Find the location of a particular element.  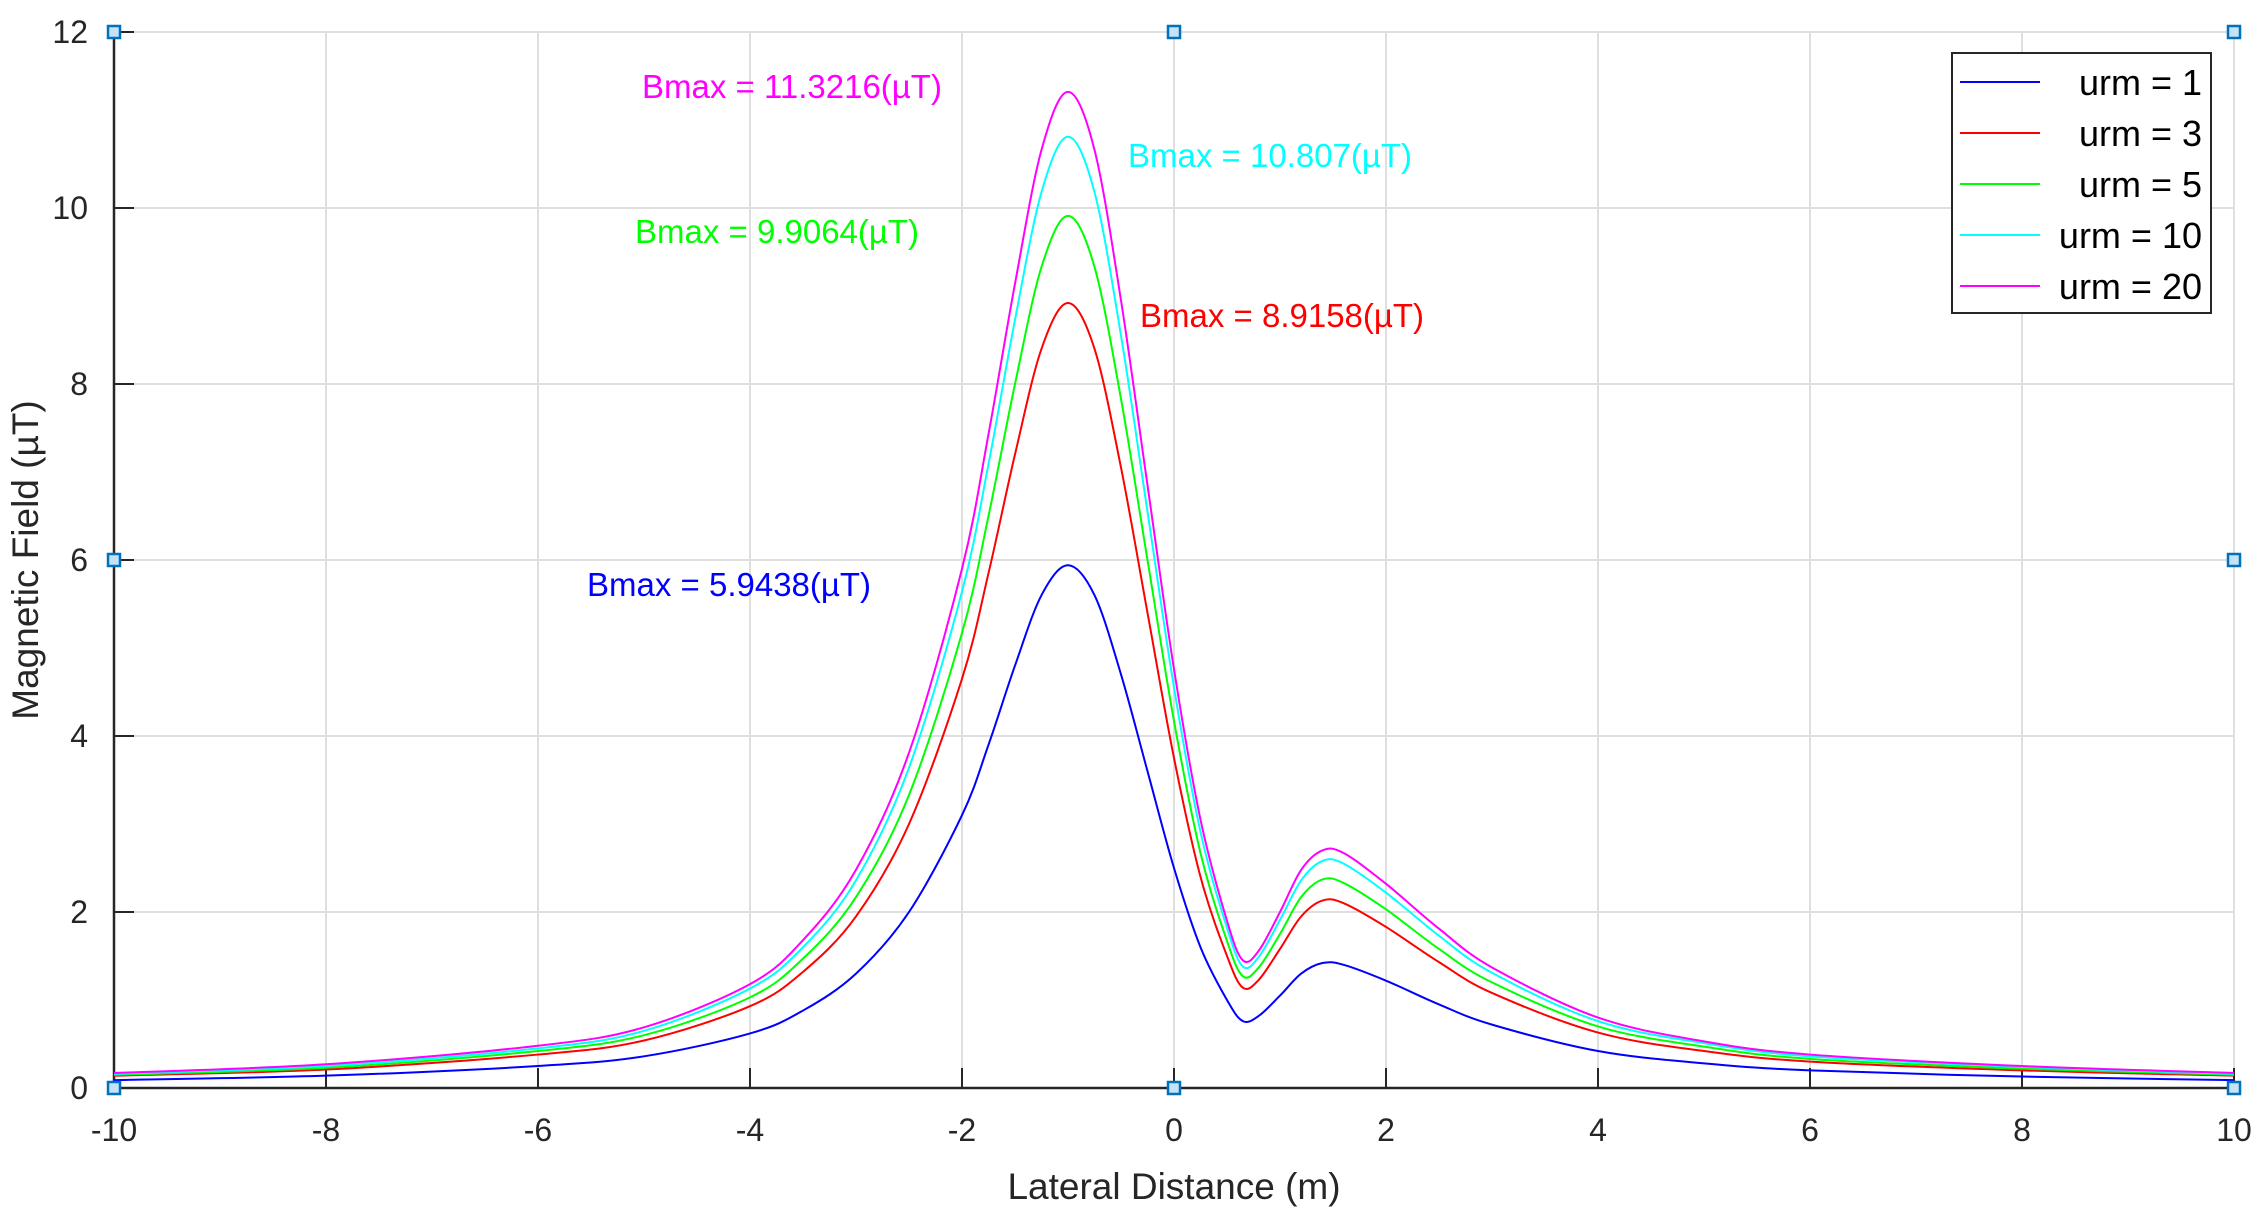

x-tick-label: -6 is located at coordinates (538, 1130).